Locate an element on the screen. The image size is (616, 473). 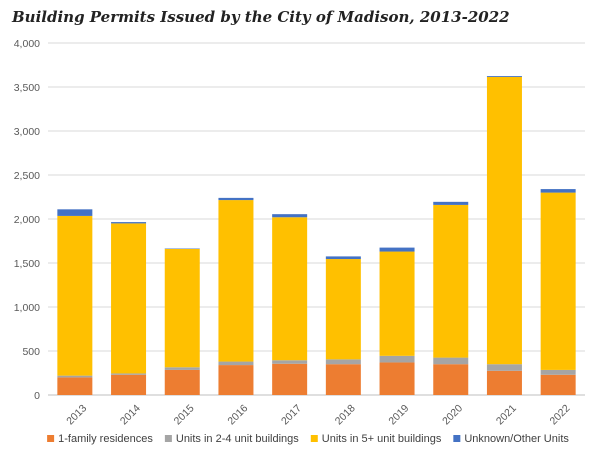
x-tick-label-2016: 2016 is located at coordinates (237, 414).